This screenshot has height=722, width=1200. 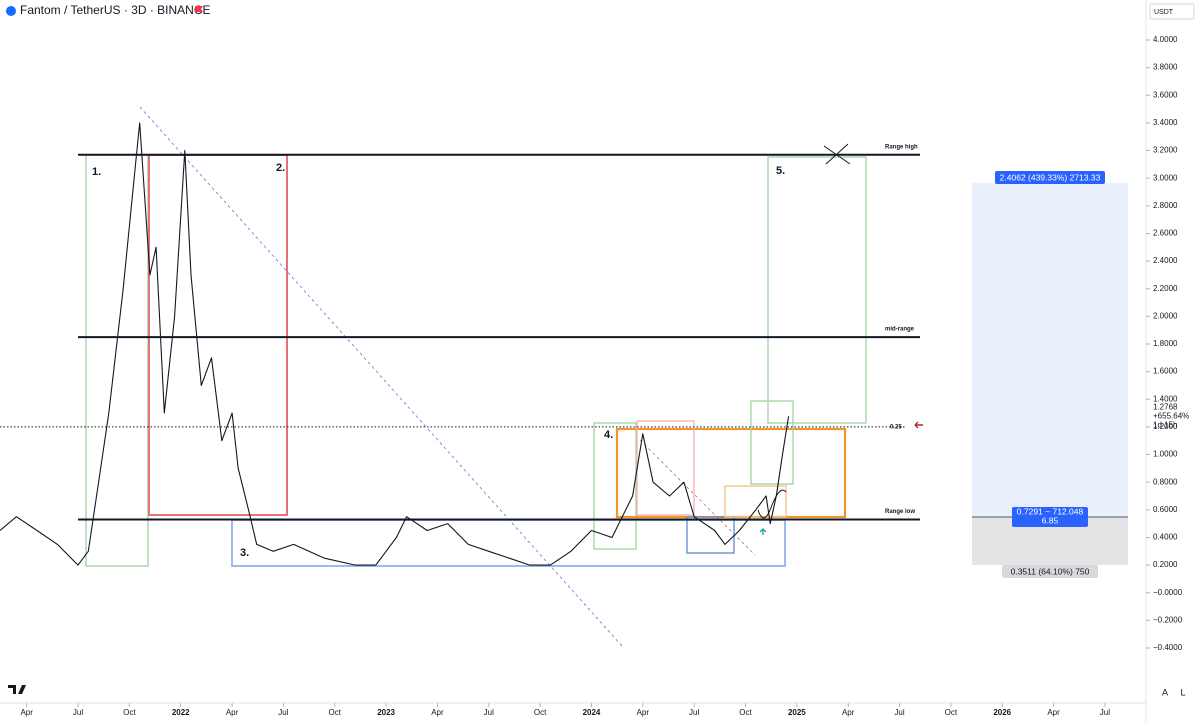 What do you see at coordinates (1168, 592) in the screenshot?
I see `y-tick-label: −0.0000` at bounding box center [1168, 592].